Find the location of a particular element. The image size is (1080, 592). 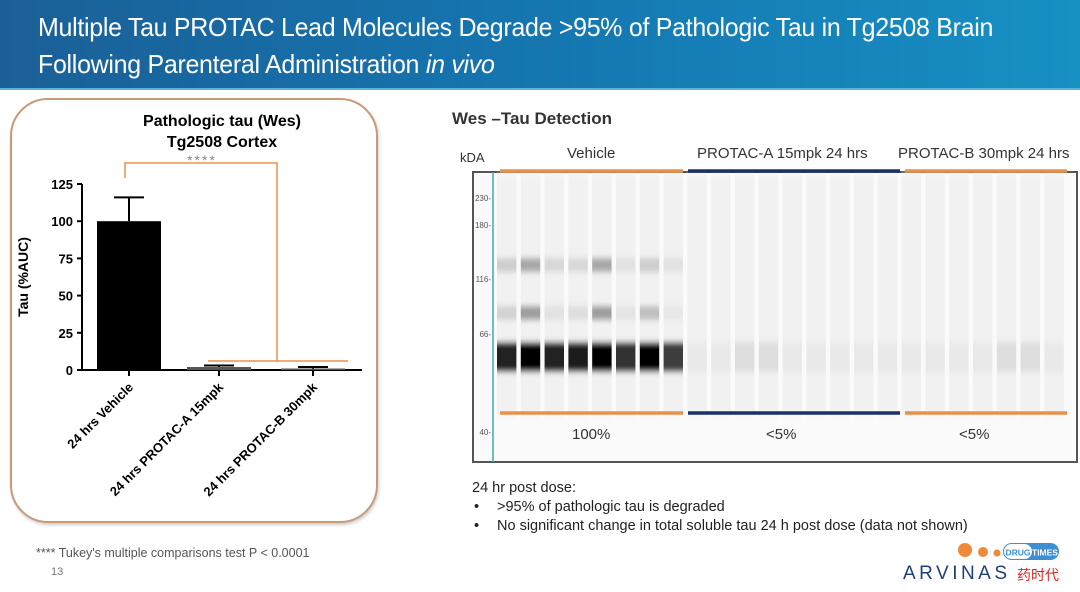

y-tick-label: 75 is located at coordinates (66, 258).